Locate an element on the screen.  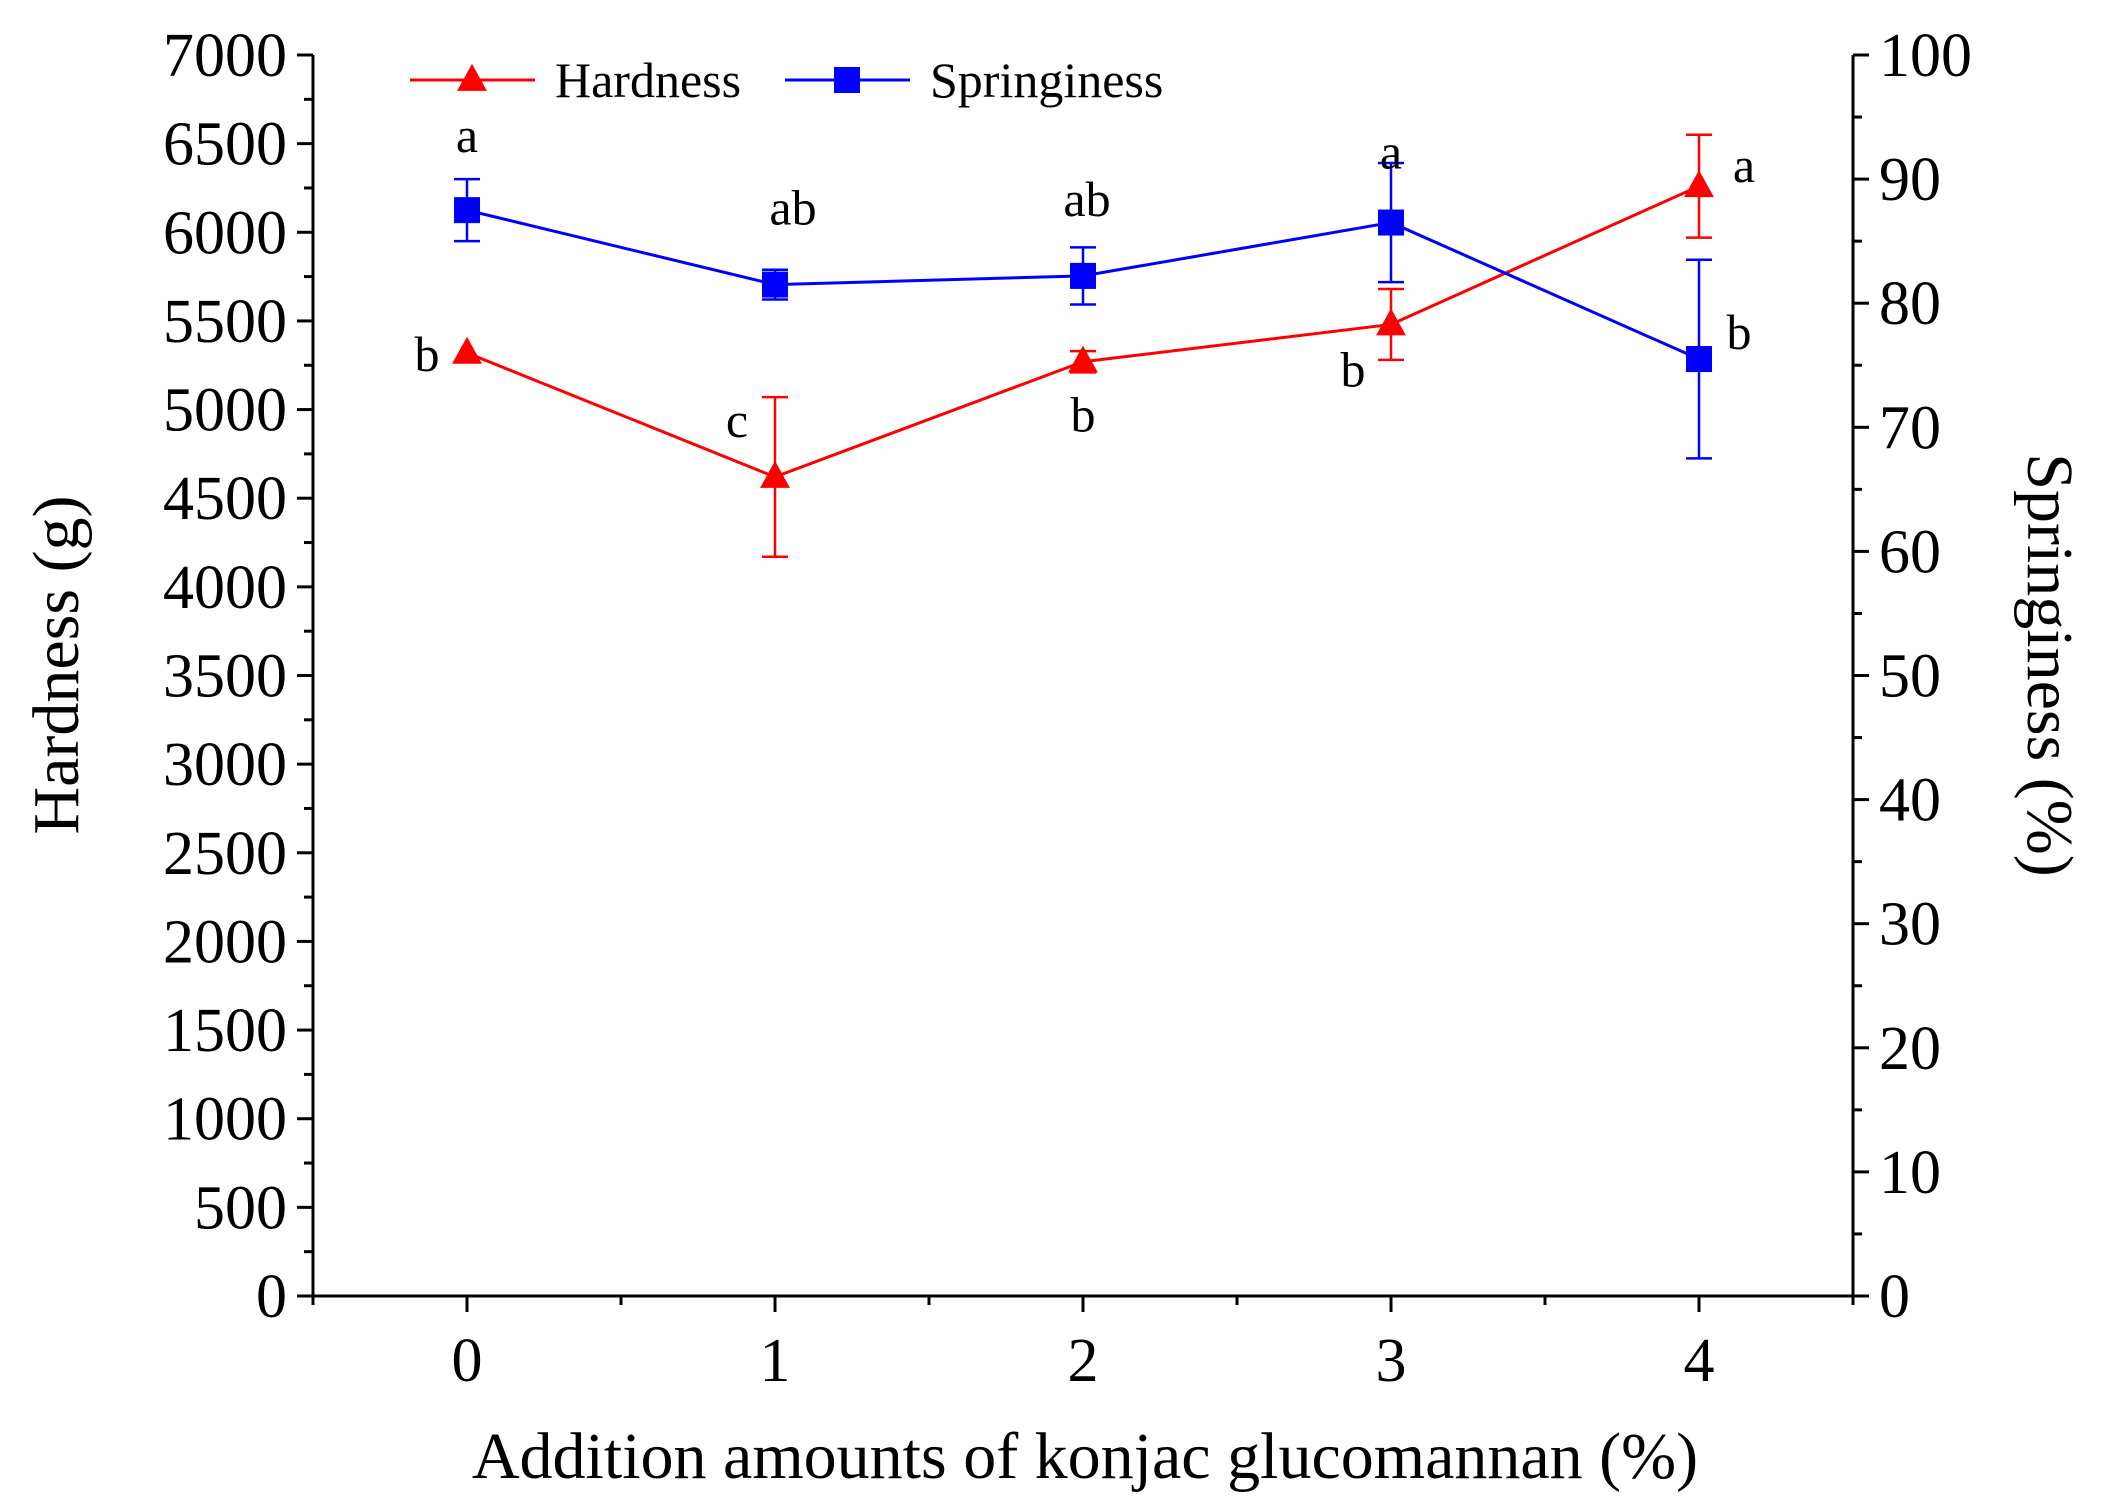
y-left-tick-label: 7000 is located at coordinates (225, 56).